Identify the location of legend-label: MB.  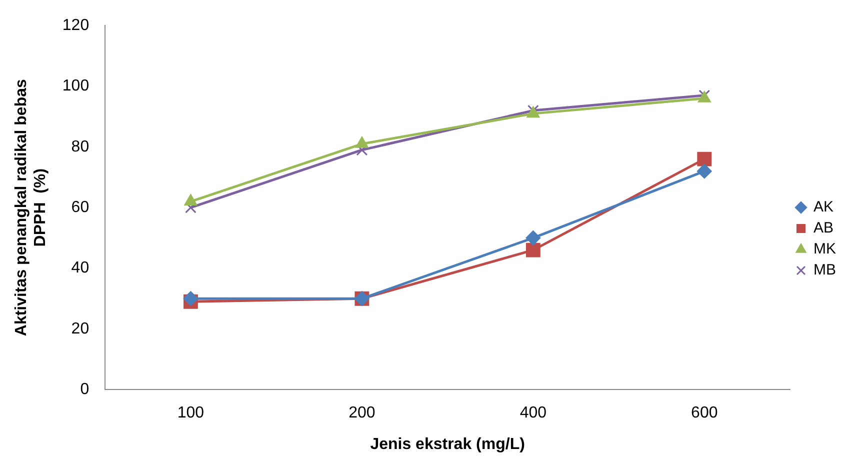
(825, 270).